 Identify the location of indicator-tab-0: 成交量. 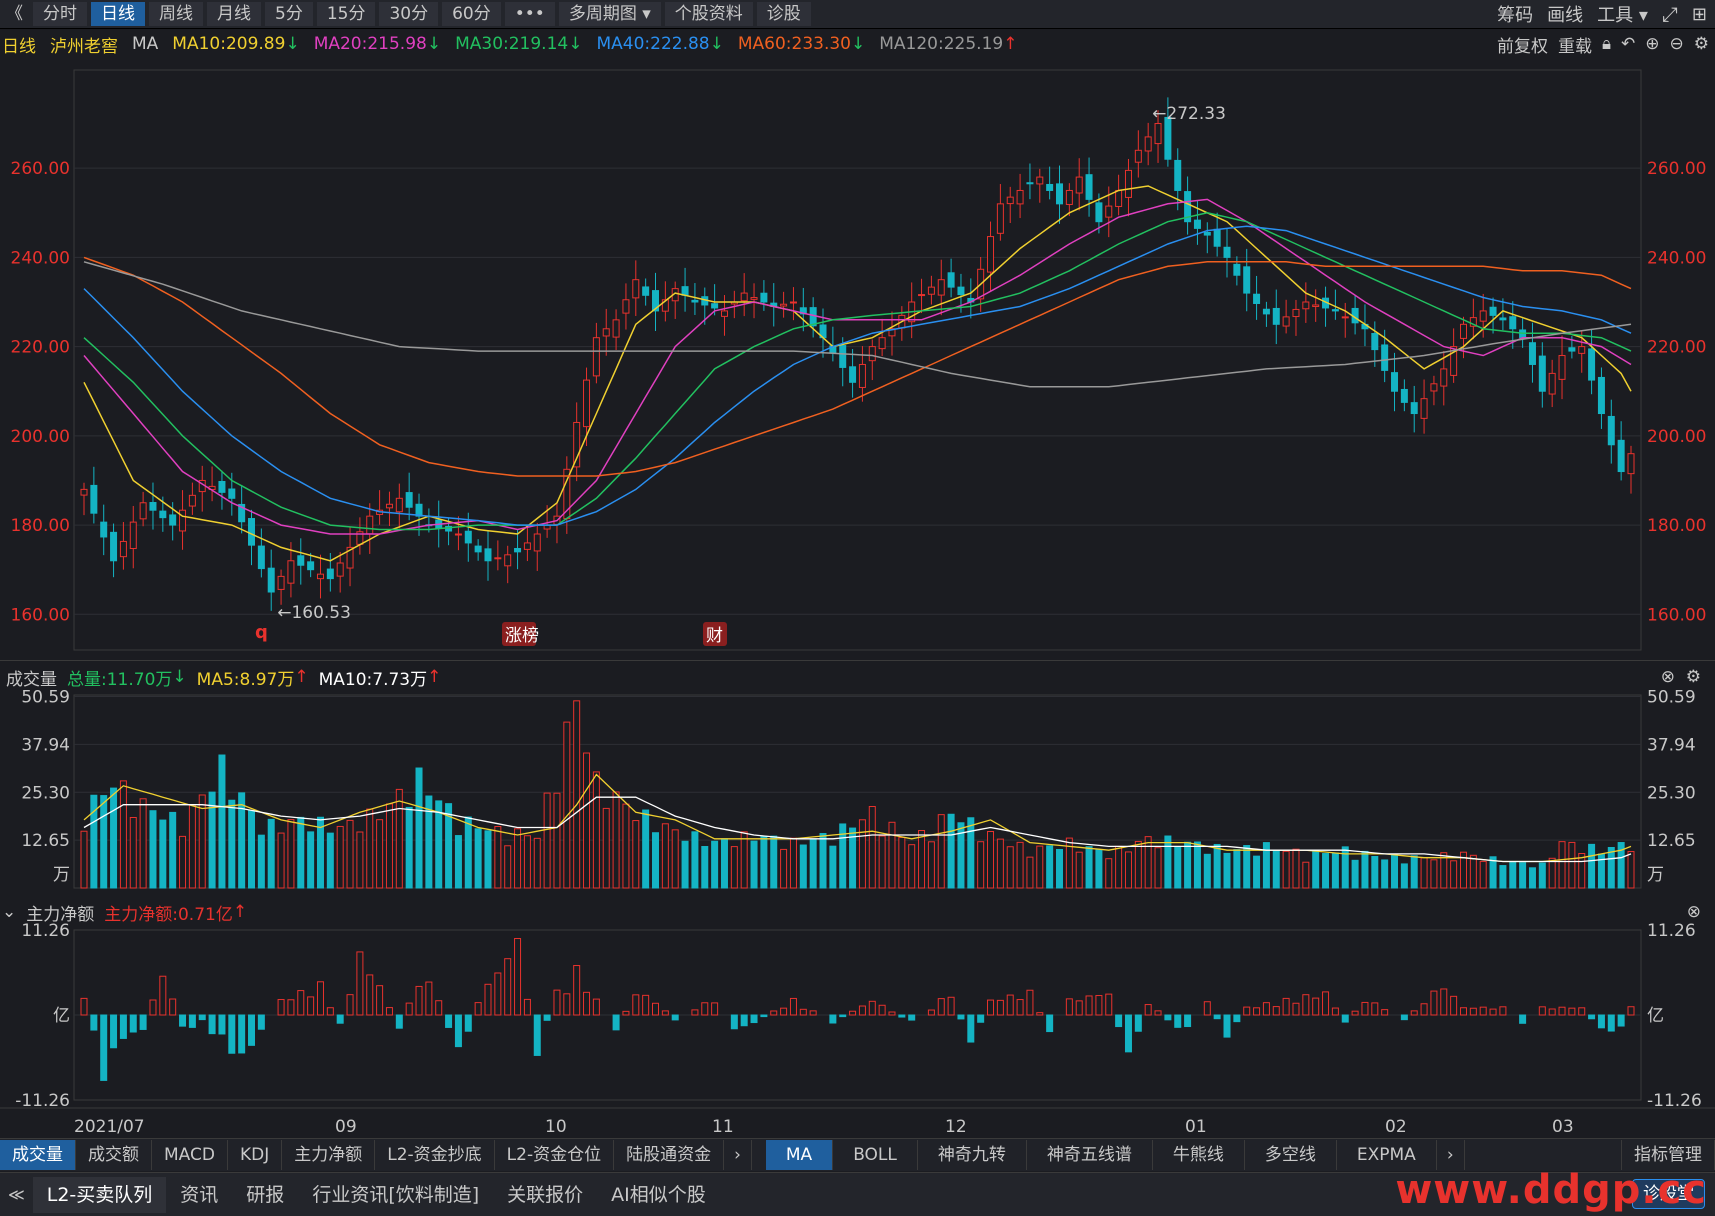
(38, 1155).